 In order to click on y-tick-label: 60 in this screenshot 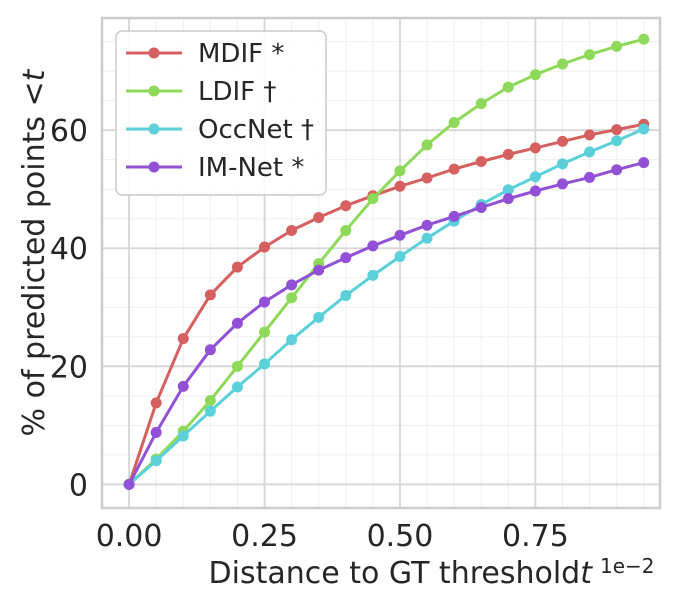, I will do `click(69, 131)`.